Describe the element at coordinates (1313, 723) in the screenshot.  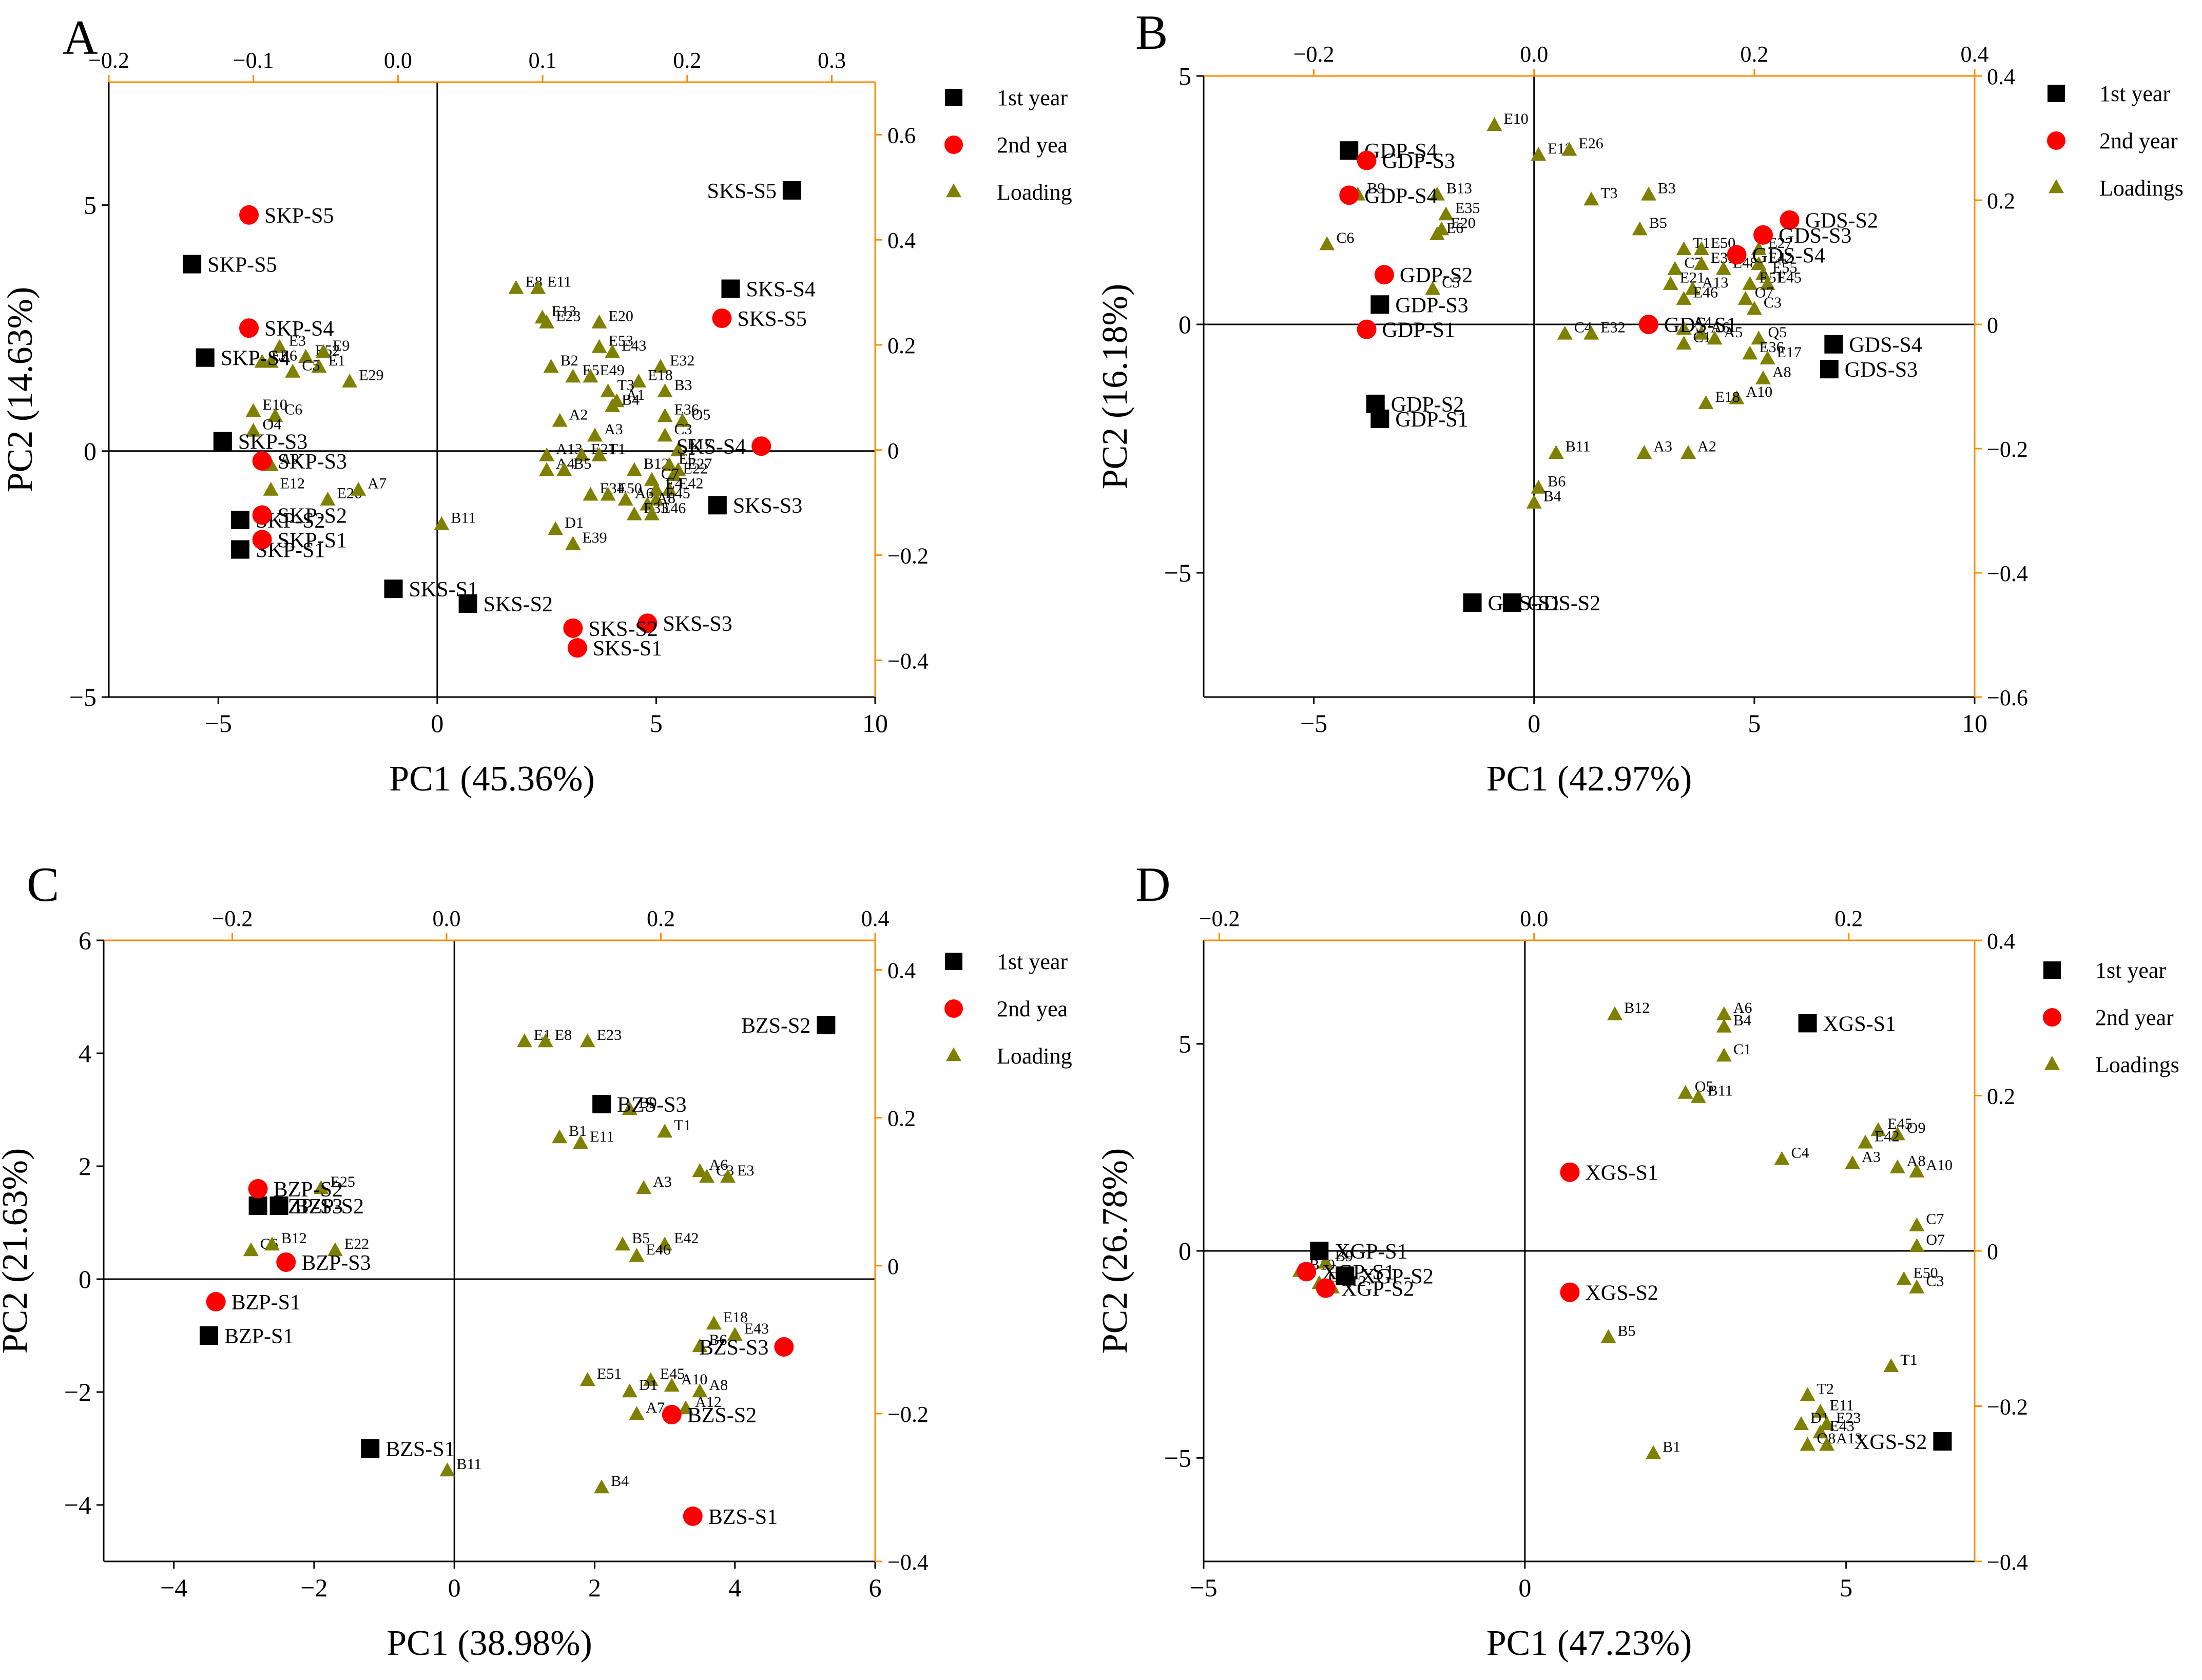
I see `x-tick-label: −5` at that location.